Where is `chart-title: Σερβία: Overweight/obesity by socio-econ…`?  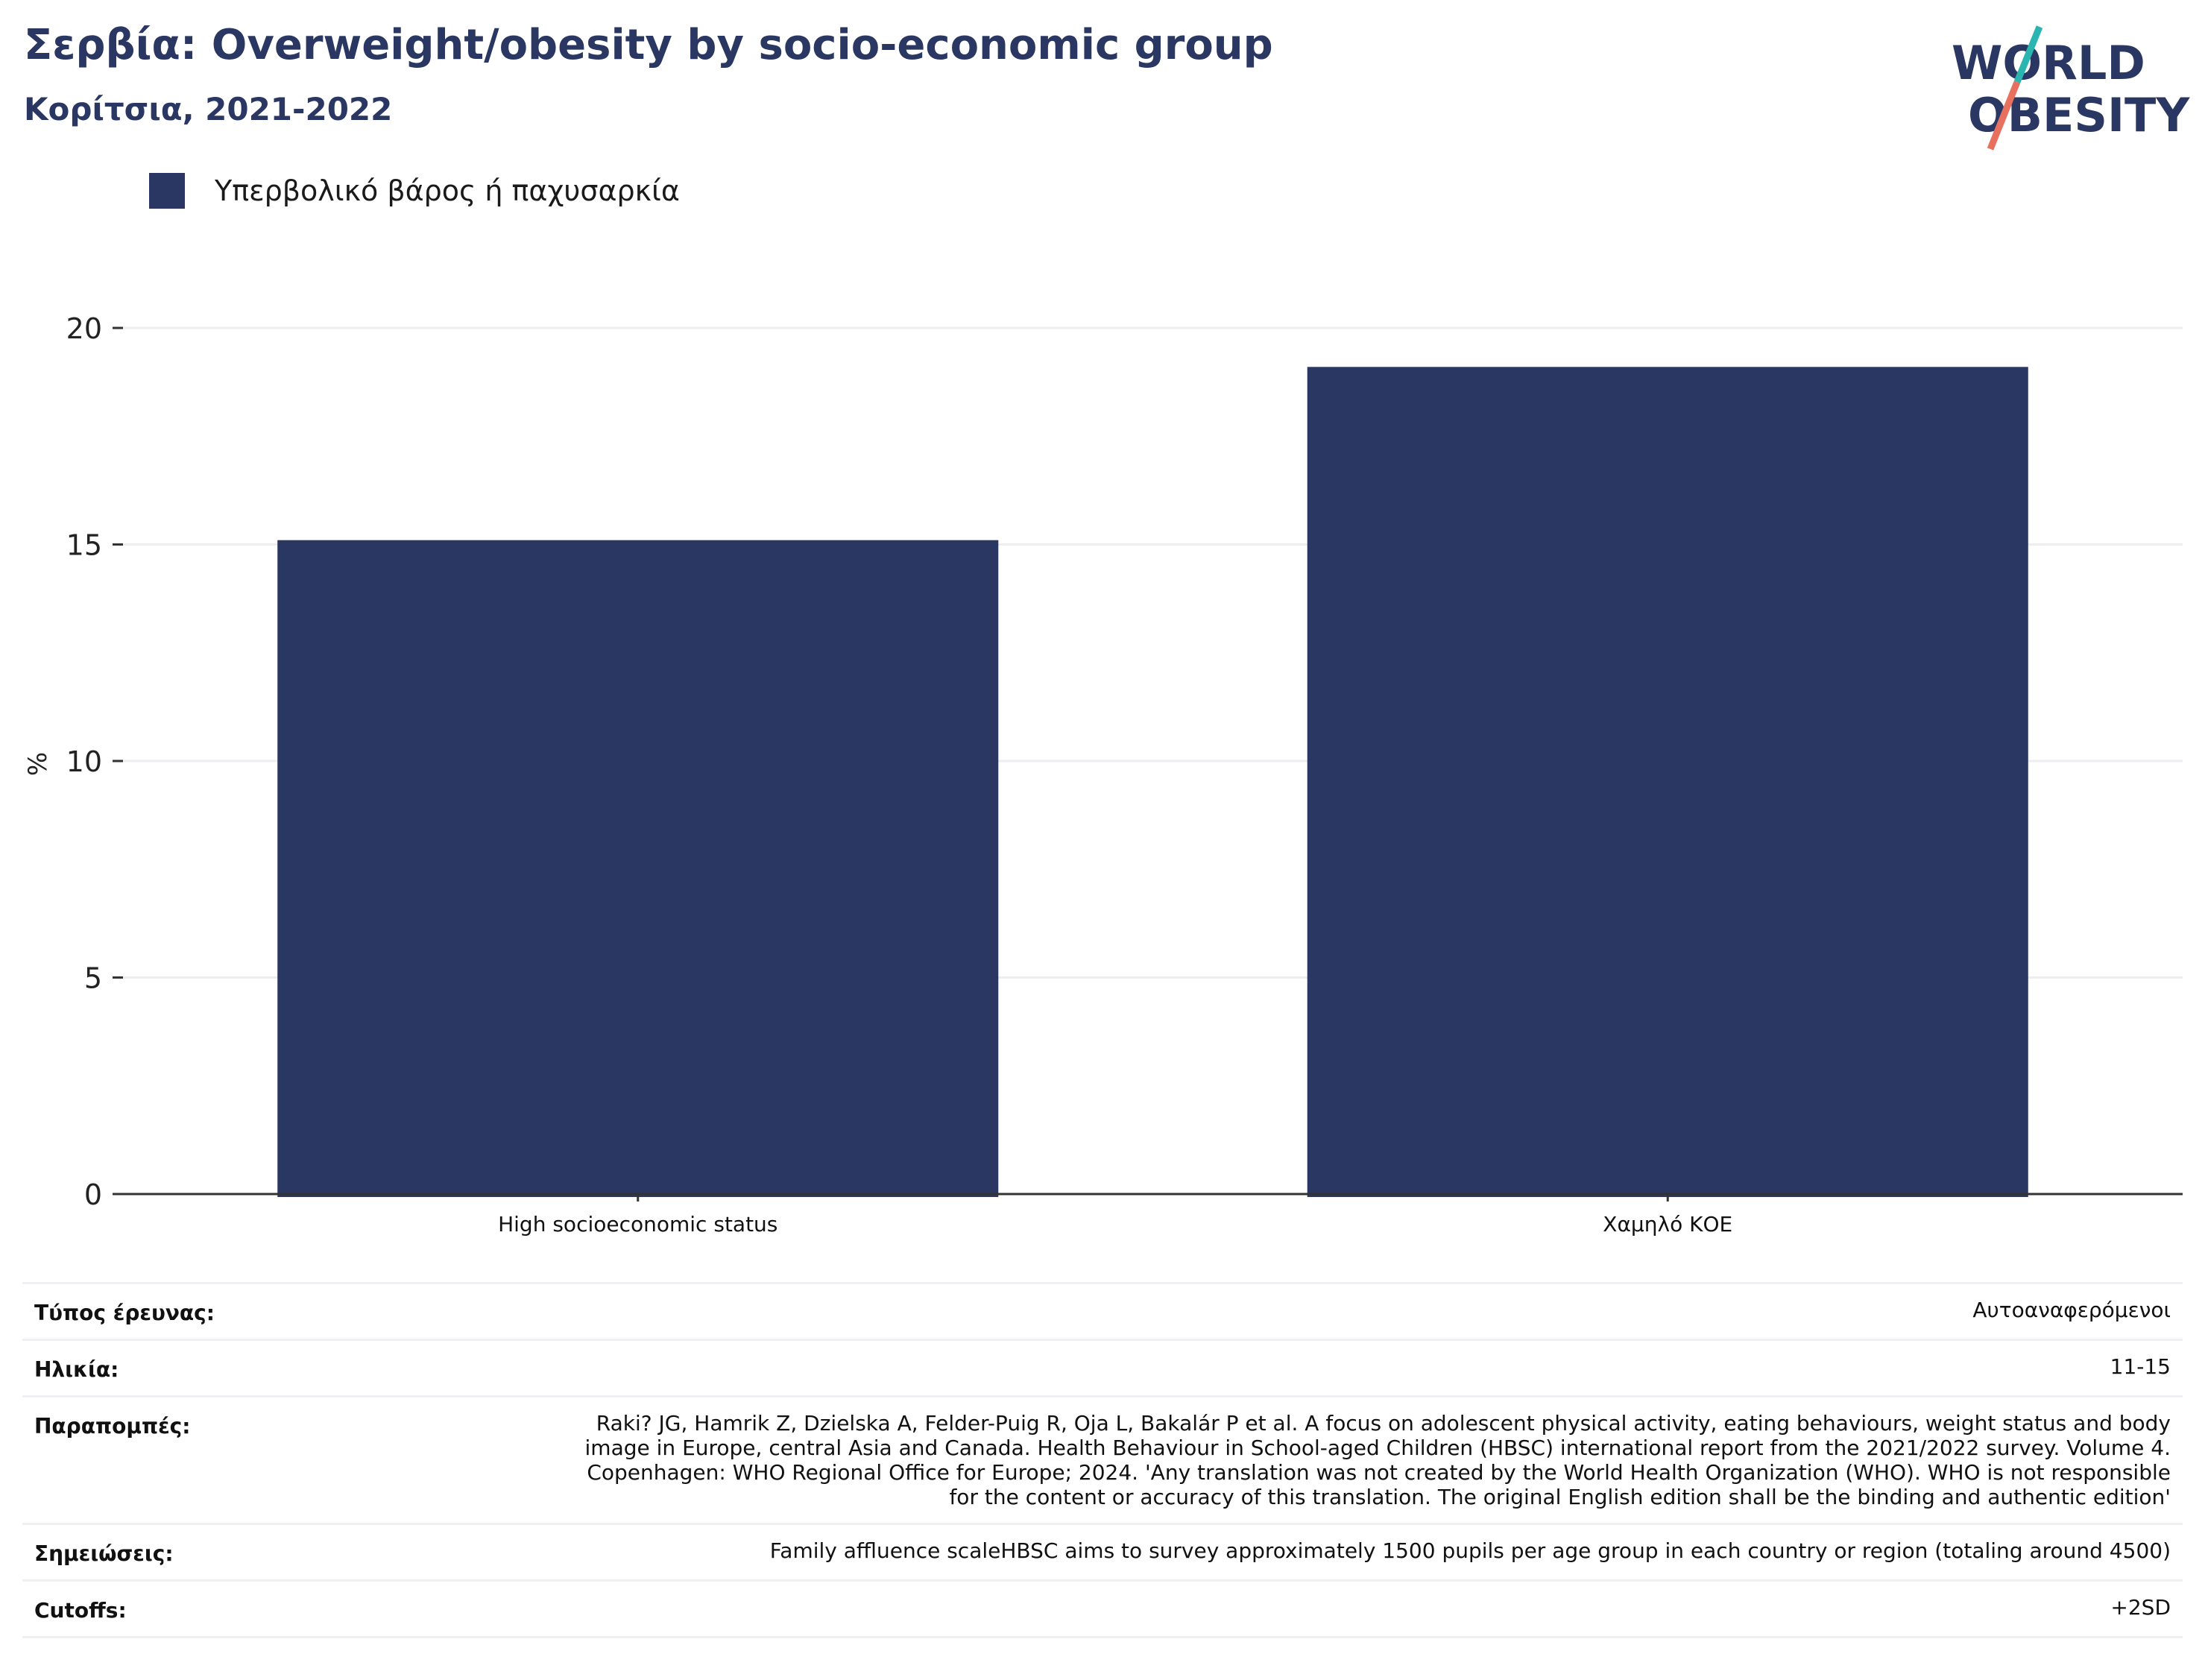
chart-title: Σερβία: Overweight/obesity by socio-econ… is located at coordinates (648, 45).